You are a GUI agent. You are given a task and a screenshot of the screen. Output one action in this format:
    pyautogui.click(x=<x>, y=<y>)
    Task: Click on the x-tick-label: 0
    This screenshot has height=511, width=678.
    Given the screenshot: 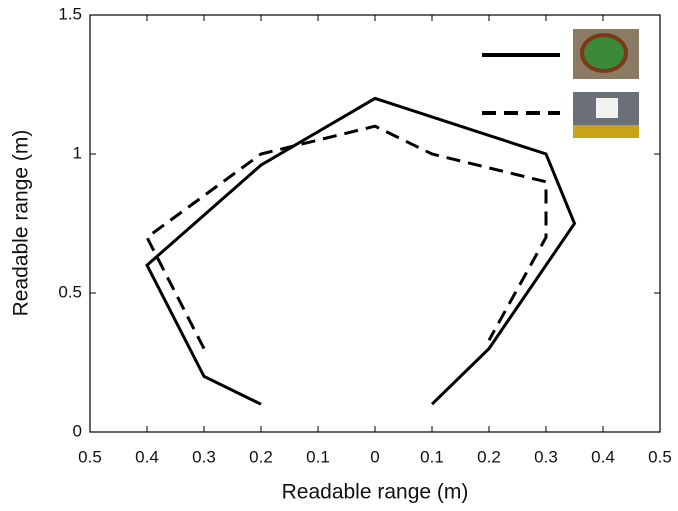 What is the action you would take?
    pyautogui.click(x=374, y=456)
    